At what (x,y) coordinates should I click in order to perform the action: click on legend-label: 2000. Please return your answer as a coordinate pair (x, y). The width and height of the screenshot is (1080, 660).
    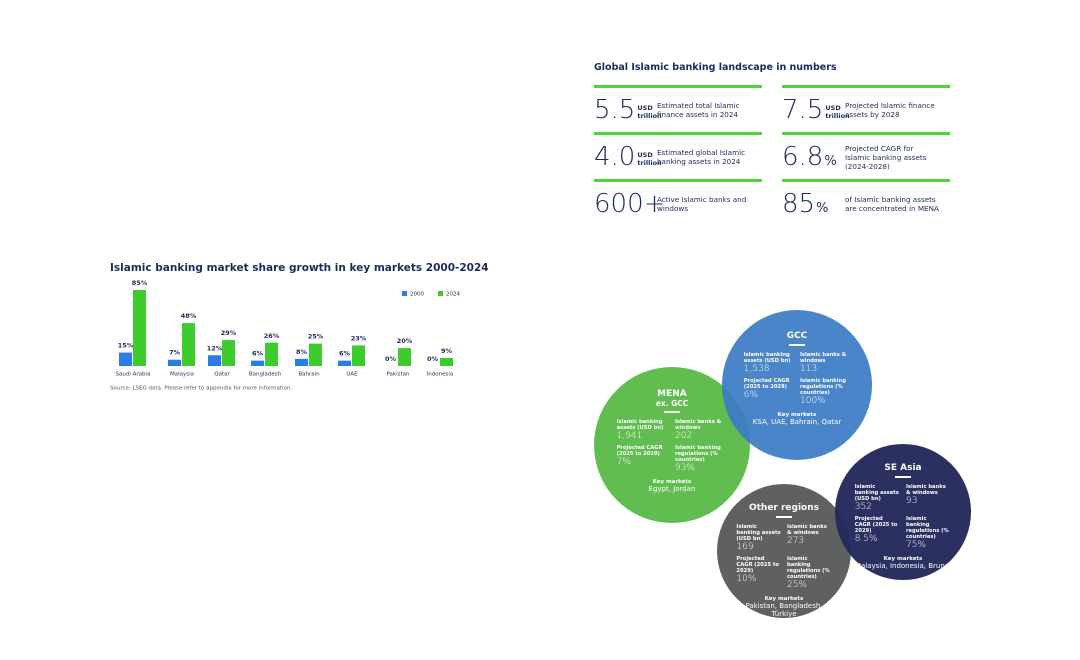
    Looking at the image, I should click on (417, 295).